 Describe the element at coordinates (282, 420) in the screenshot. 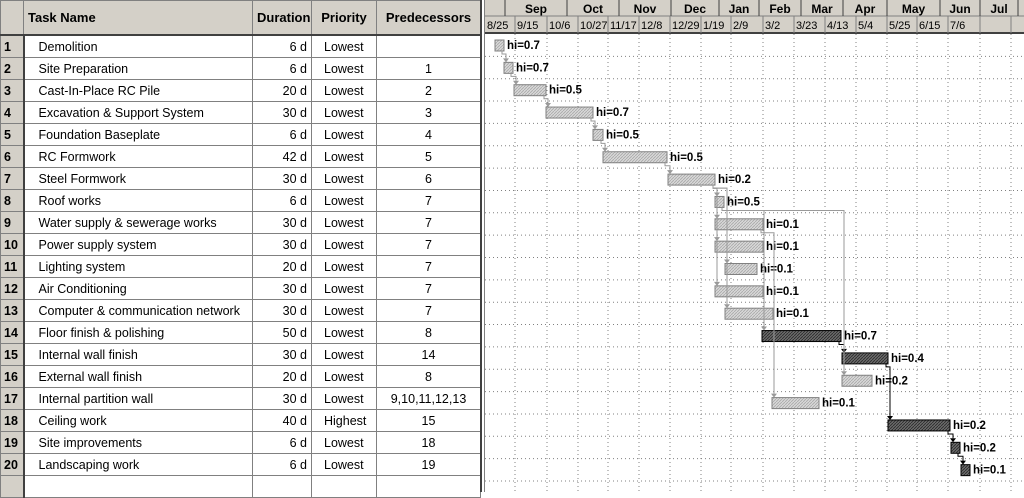

I see `duration-cell: 40 d` at that location.